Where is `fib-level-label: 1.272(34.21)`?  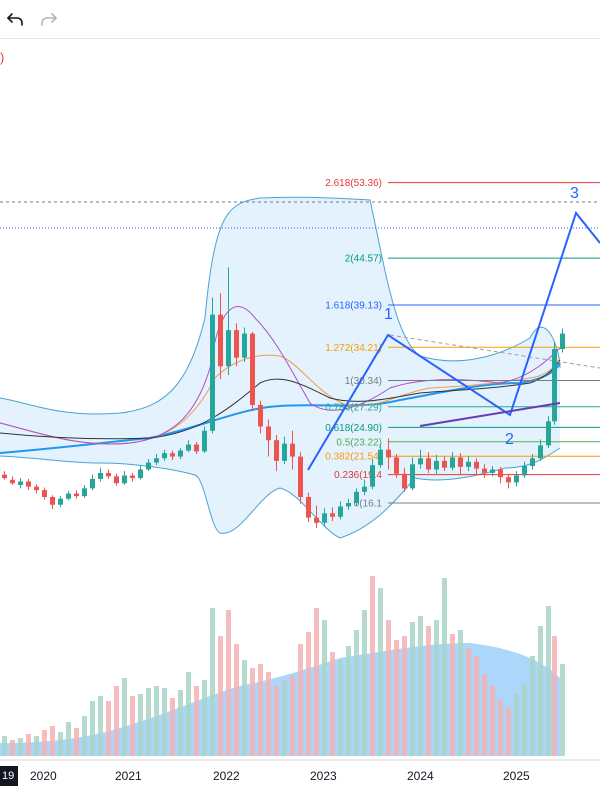
fib-level-label: 1.272(34.21) is located at coordinates (353, 348).